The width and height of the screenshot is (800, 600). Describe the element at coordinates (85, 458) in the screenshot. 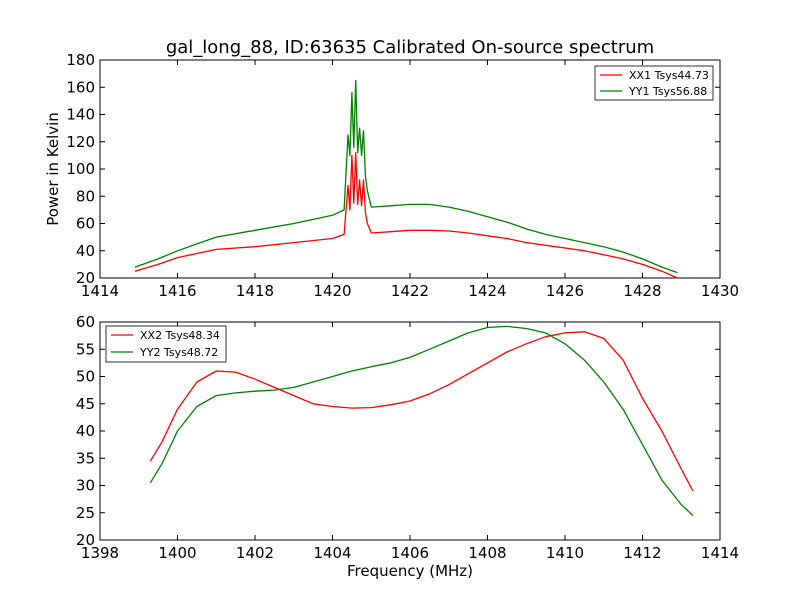

I see `y-tick-label: 35` at that location.